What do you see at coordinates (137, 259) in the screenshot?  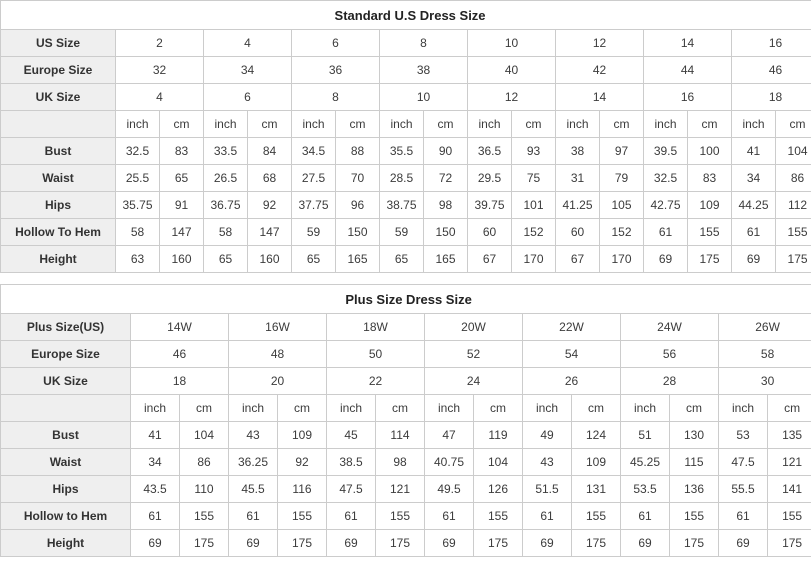 I see `measurement-inch-value: 63` at bounding box center [137, 259].